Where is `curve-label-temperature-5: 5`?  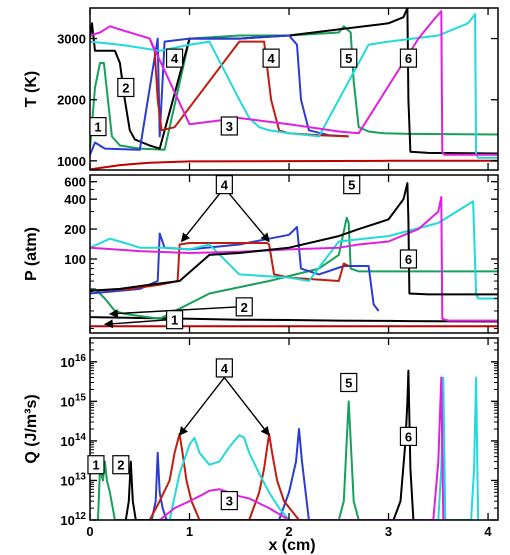 curve-label-temperature-5: 5 is located at coordinates (349, 58).